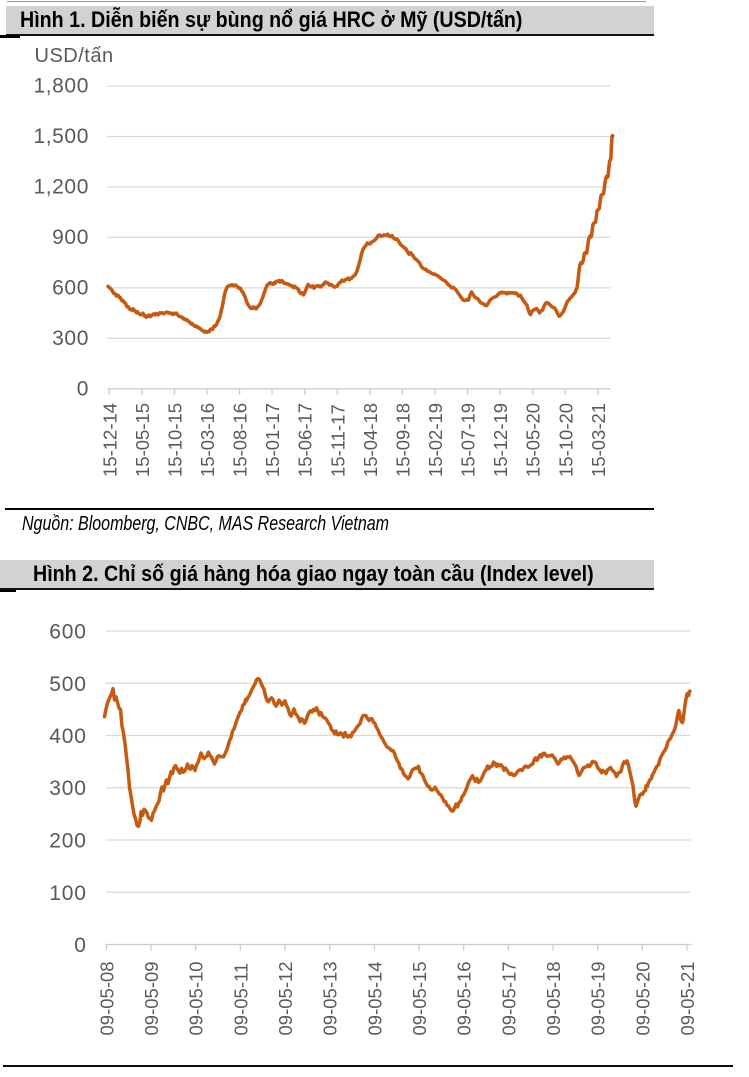 This screenshot has height=1077, width=749. Describe the element at coordinates (598, 998) in the screenshot. I see `svg-text: 09-05-19` at that location.